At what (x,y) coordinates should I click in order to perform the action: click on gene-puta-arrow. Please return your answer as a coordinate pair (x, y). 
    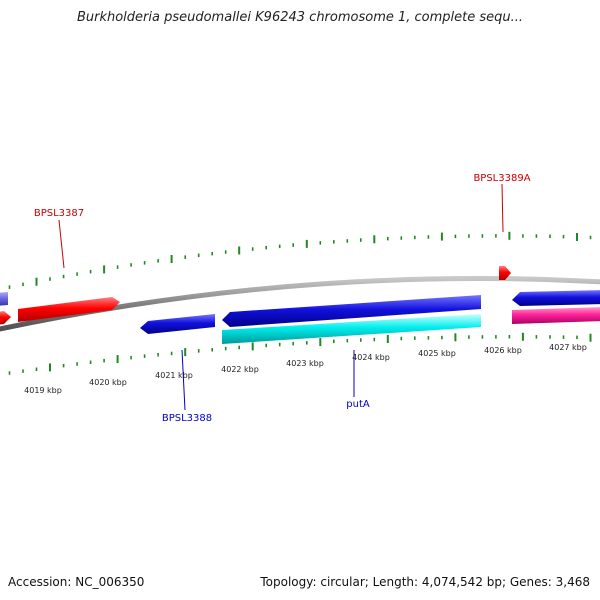
    Looking at the image, I should click on (351, 311).